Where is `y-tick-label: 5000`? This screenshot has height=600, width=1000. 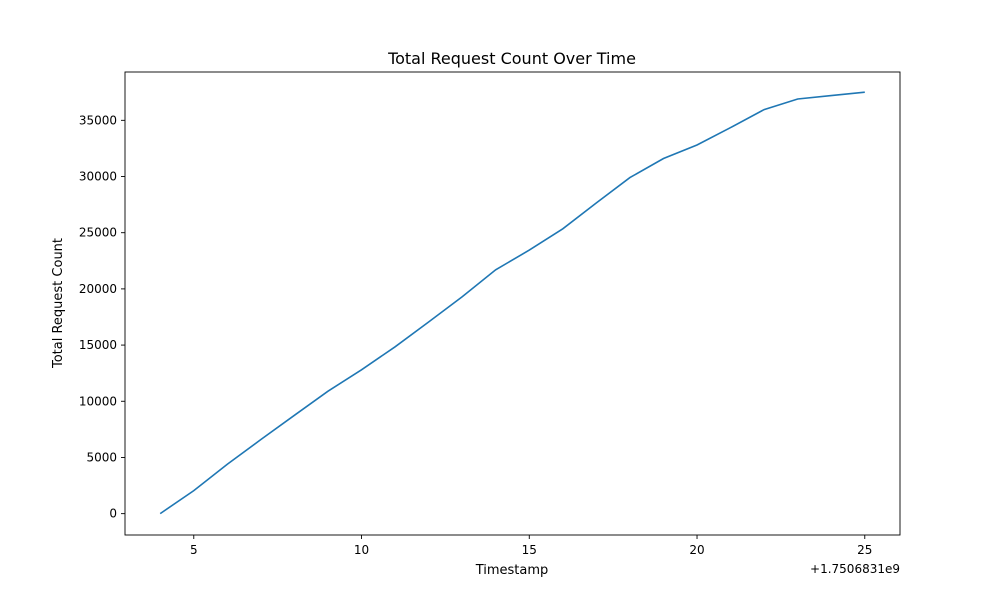
y-tick-label: 5000 is located at coordinates (101, 457).